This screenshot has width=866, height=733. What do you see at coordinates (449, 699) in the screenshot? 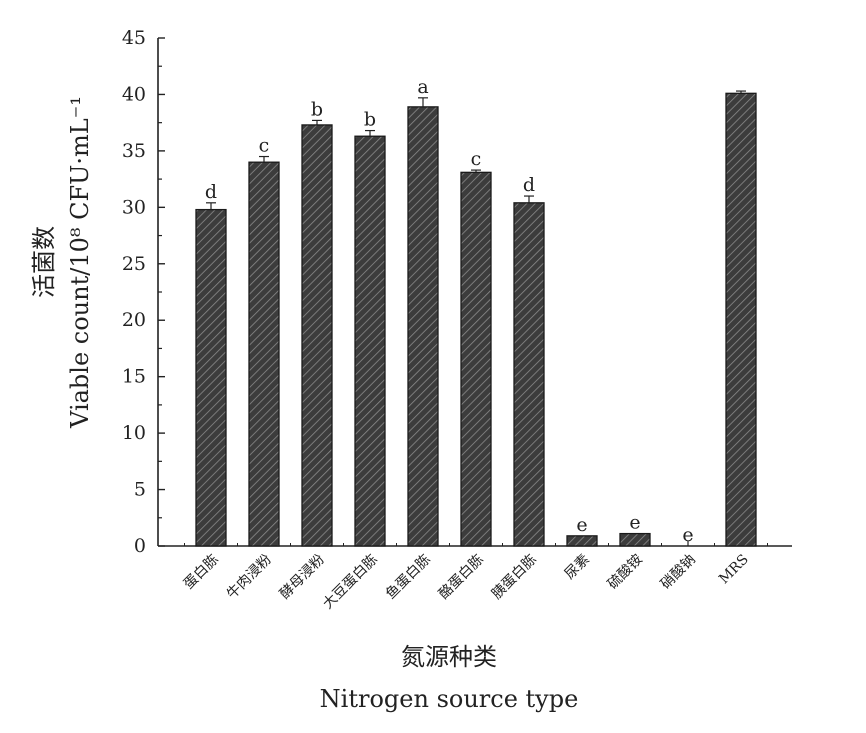
I see `x-axis-title: Nitrogen source type` at bounding box center [449, 699].